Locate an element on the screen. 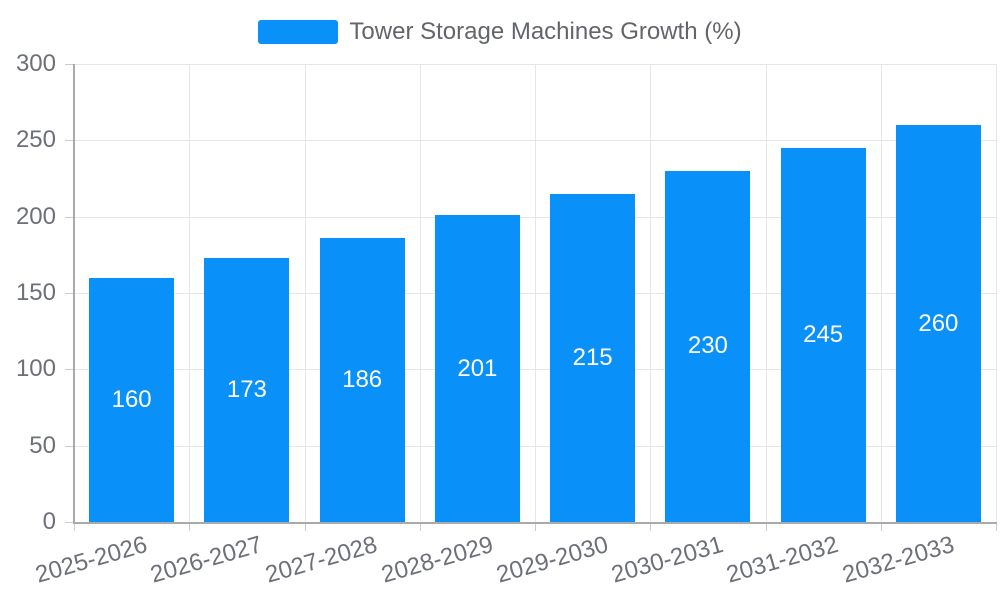  y-axis-label: 150 is located at coordinates (35, 292).